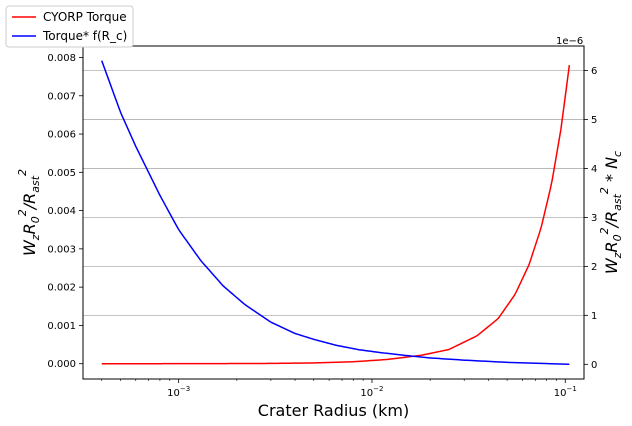  Describe the element at coordinates (61, 364) in the screenshot. I see `left-y-tick-label: 0.000` at that location.